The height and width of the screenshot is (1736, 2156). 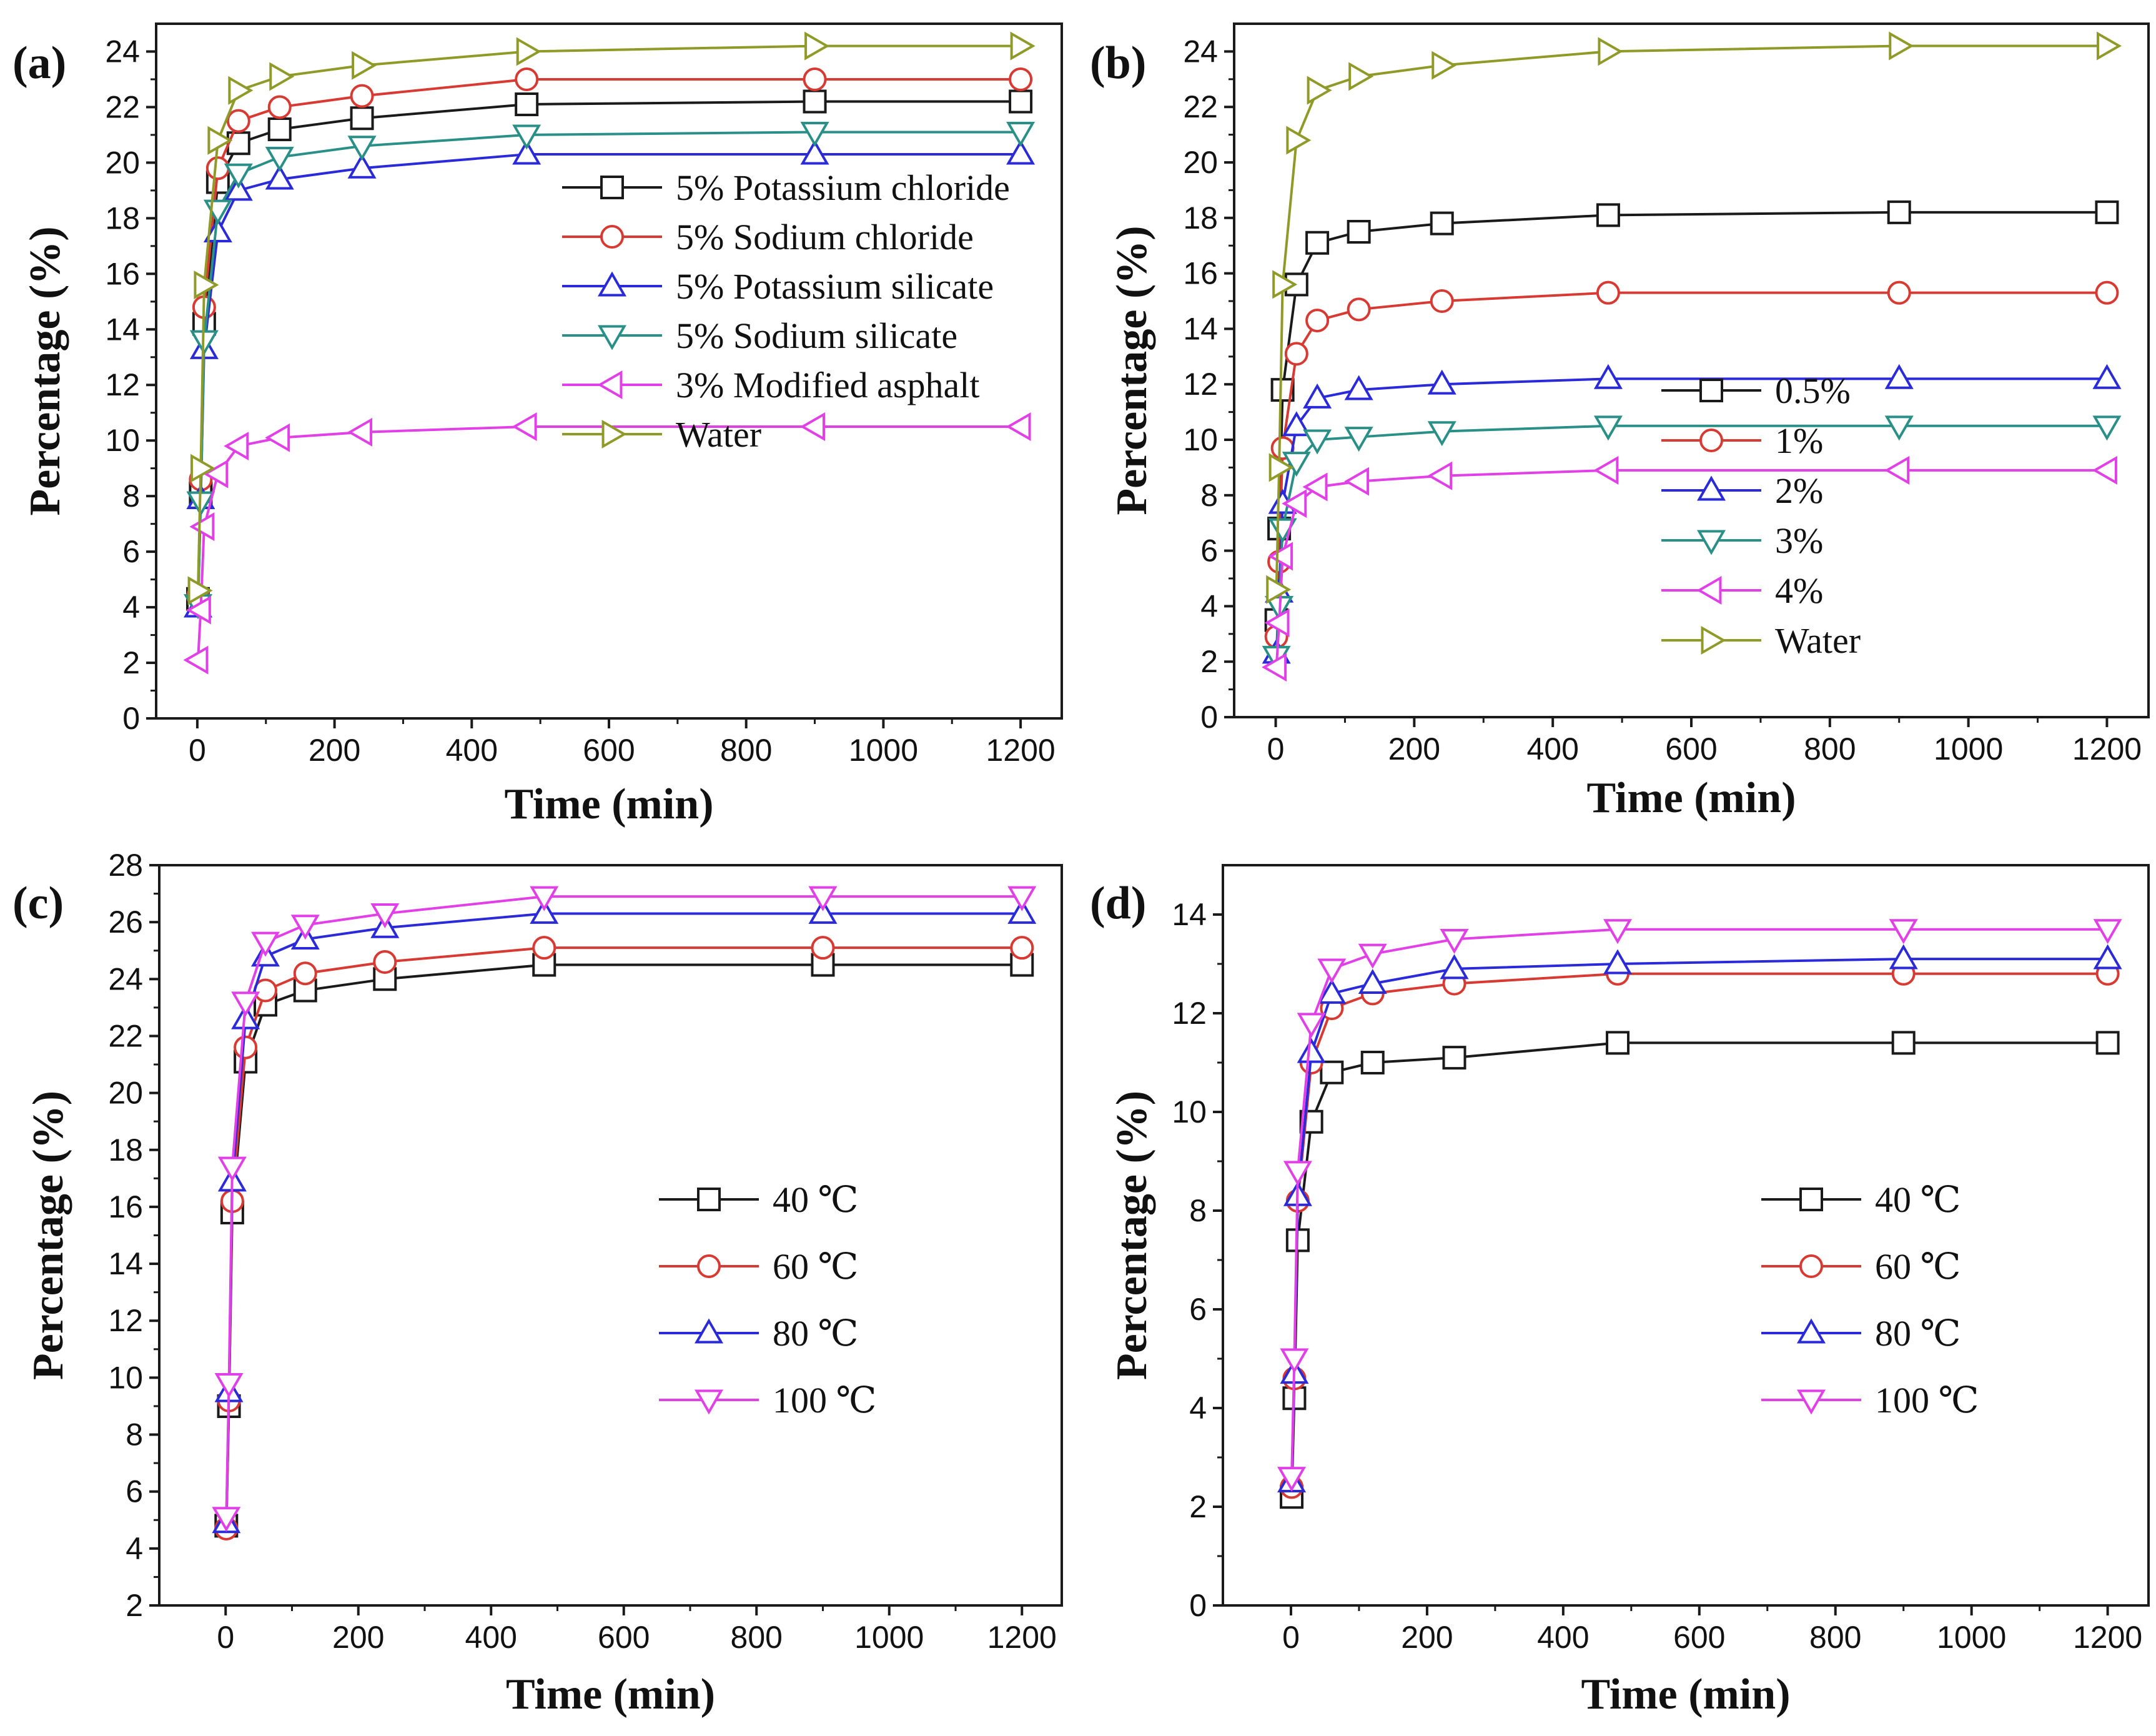 I want to click on y-axis-title: Percentage (%), so click(x=48, y=1235).